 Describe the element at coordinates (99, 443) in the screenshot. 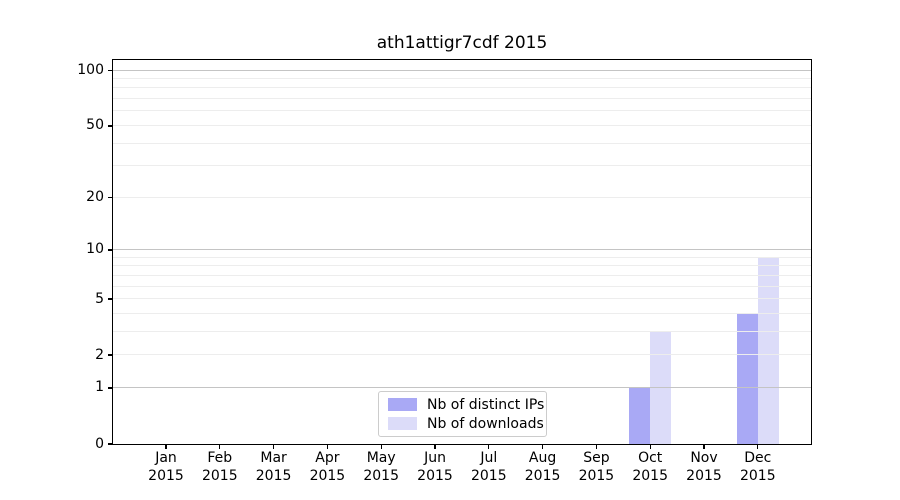

I see `y-tick-label-0: 0` at that location.